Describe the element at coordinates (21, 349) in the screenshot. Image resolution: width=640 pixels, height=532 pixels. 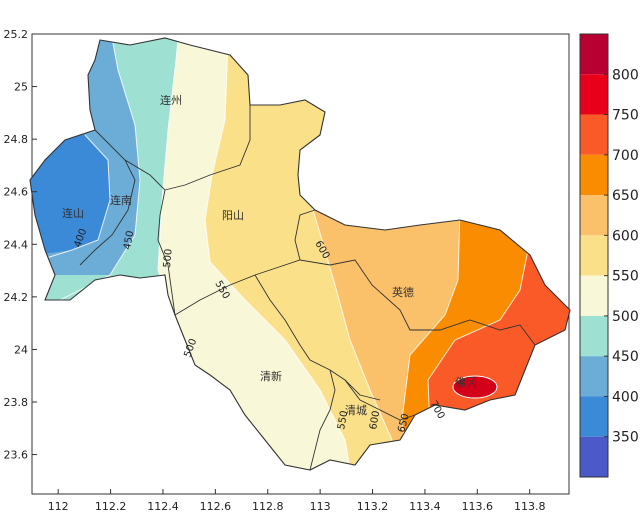
I see `y-tick-label: 24` at that location.